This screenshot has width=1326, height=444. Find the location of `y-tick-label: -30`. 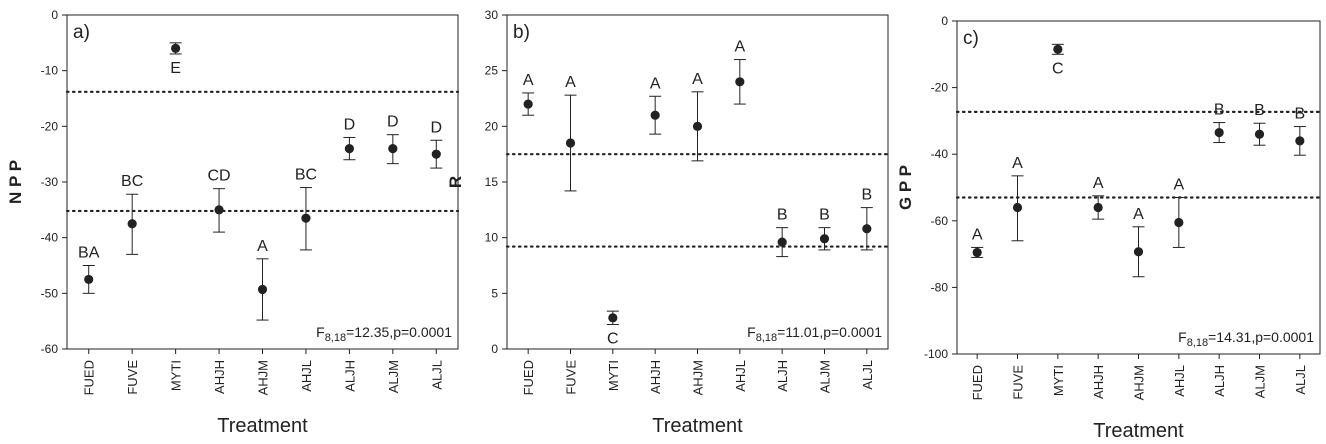

y-tick-label: -30 is located at coordinates (50, 182).